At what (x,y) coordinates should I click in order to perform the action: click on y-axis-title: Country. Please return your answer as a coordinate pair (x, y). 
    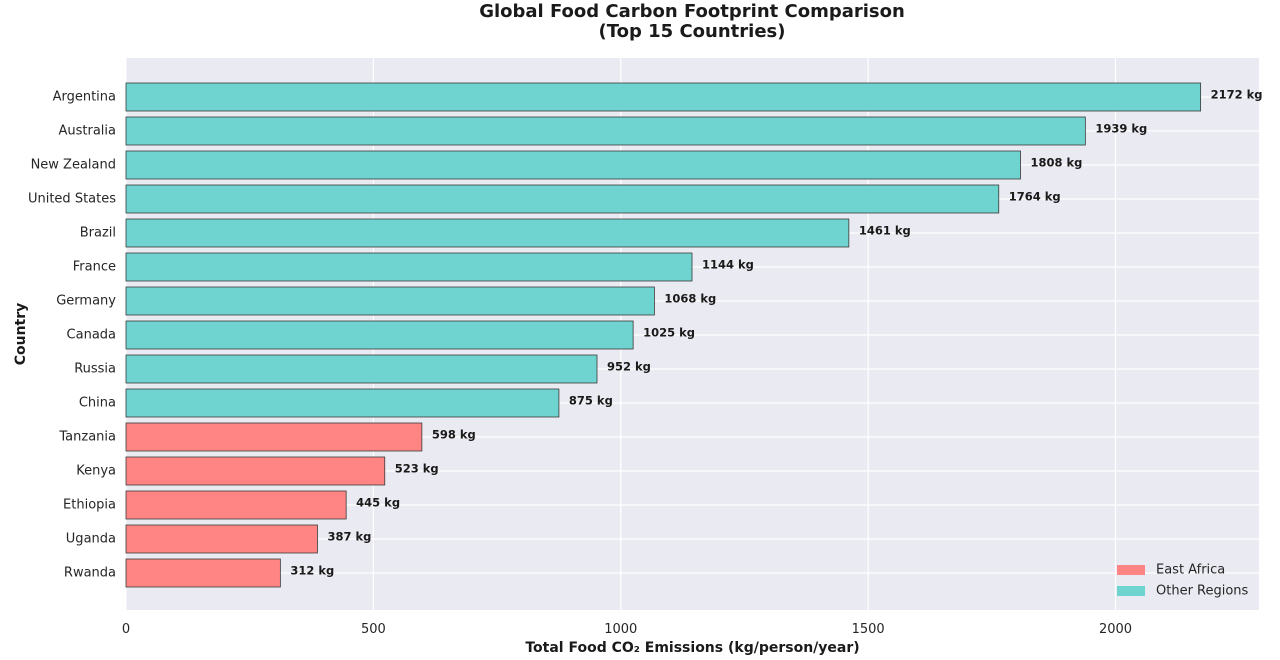
    Looking at the image, I should click on (21, 334).